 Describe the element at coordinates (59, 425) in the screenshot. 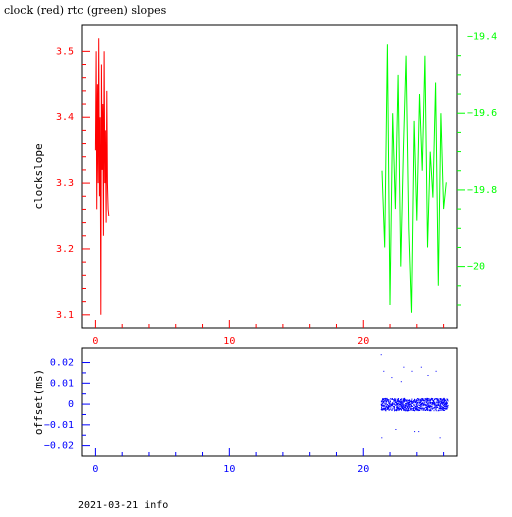

I see `bottom-y-tick-label: −0.01` at that location.